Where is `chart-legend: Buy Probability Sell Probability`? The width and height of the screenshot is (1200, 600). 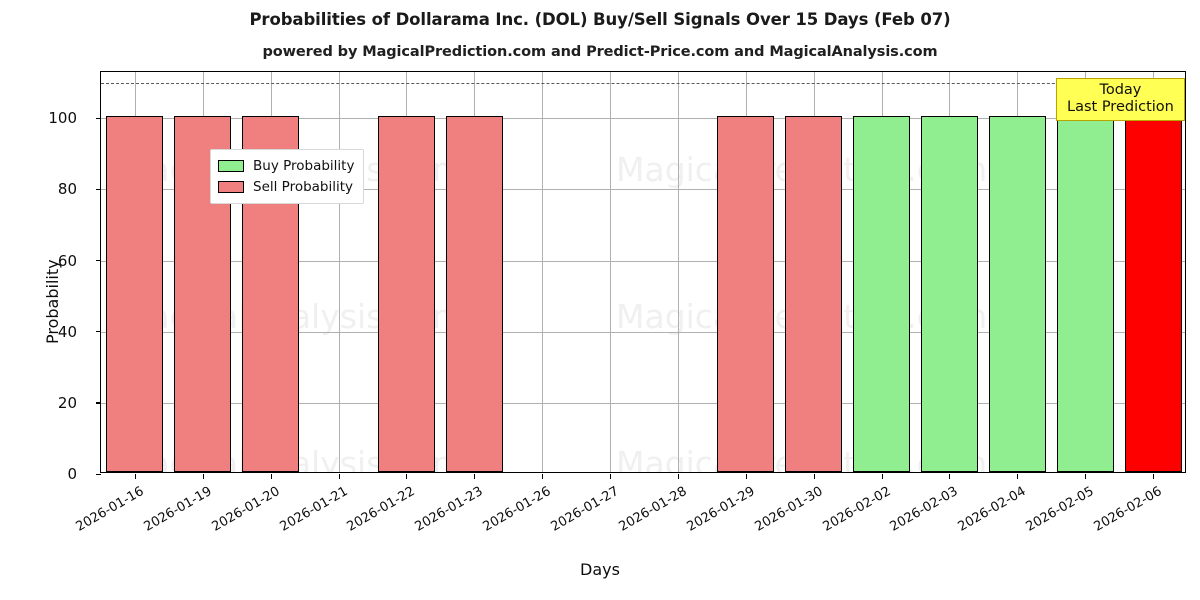
chart-legend: Buy Probability Sell Probability is located at coordinates (287, 176).